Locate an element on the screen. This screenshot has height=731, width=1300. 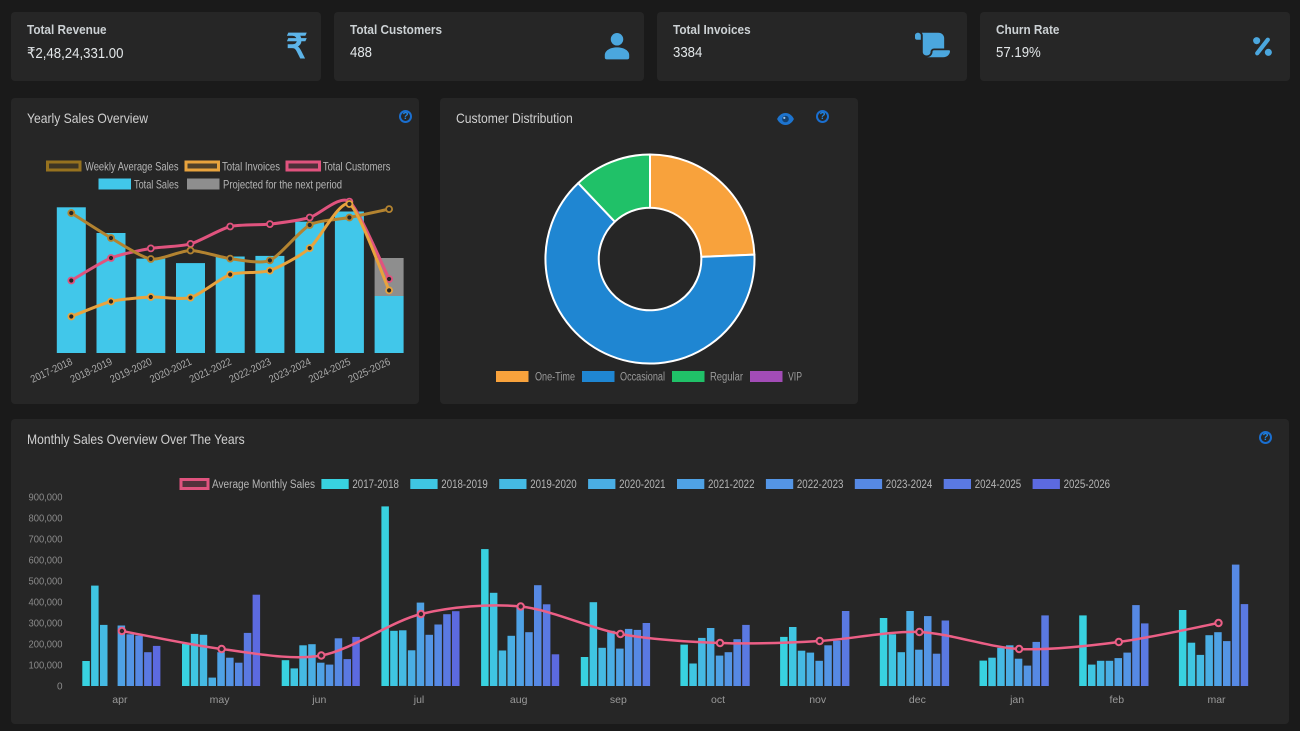
svg-text: 500,000 is located at coordinates (46, 582).